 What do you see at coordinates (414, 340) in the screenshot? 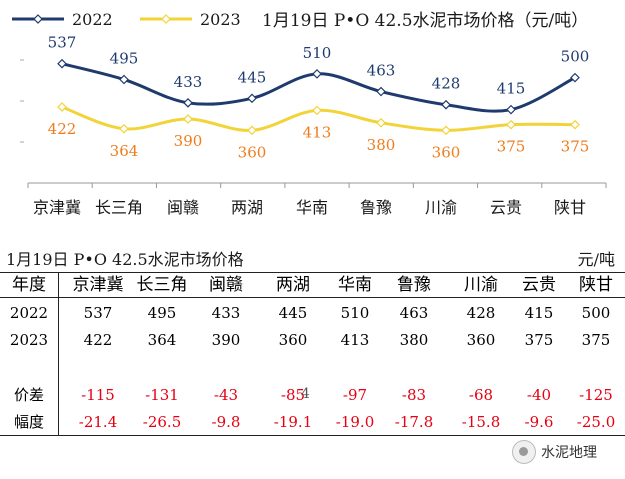
I see `table-cell: 380` at bounding box center [414, 340].